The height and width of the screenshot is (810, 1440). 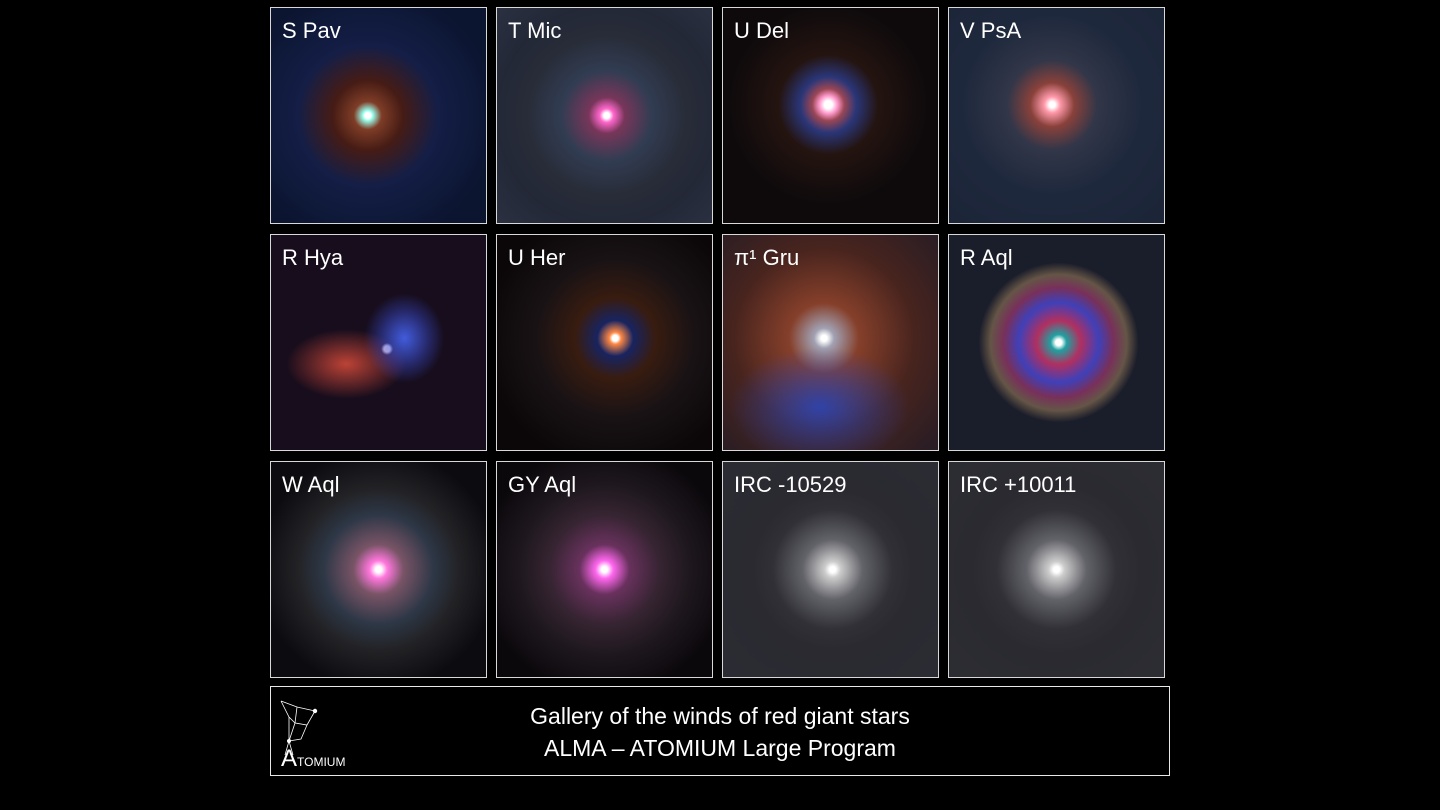 I want to click on star-label: T Mic, so click(x=535, y=30).